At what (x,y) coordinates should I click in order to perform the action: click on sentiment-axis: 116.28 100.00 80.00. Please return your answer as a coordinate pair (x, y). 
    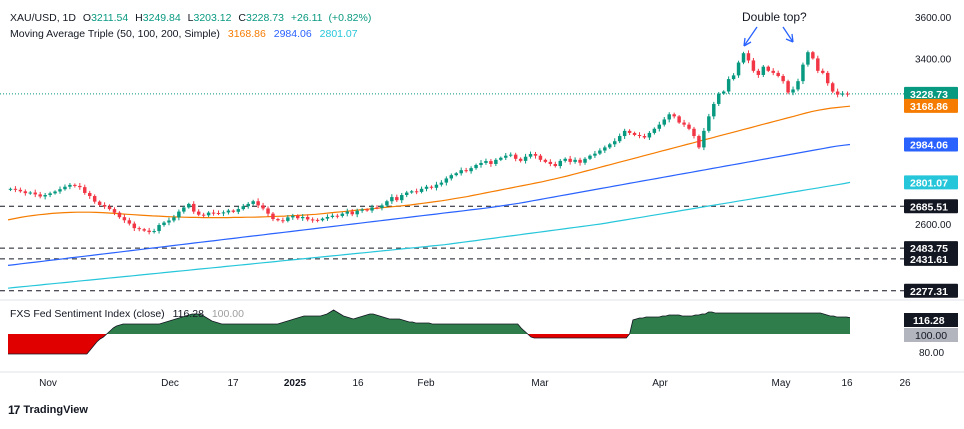
    Looking at the image, I should click on (931, 336).